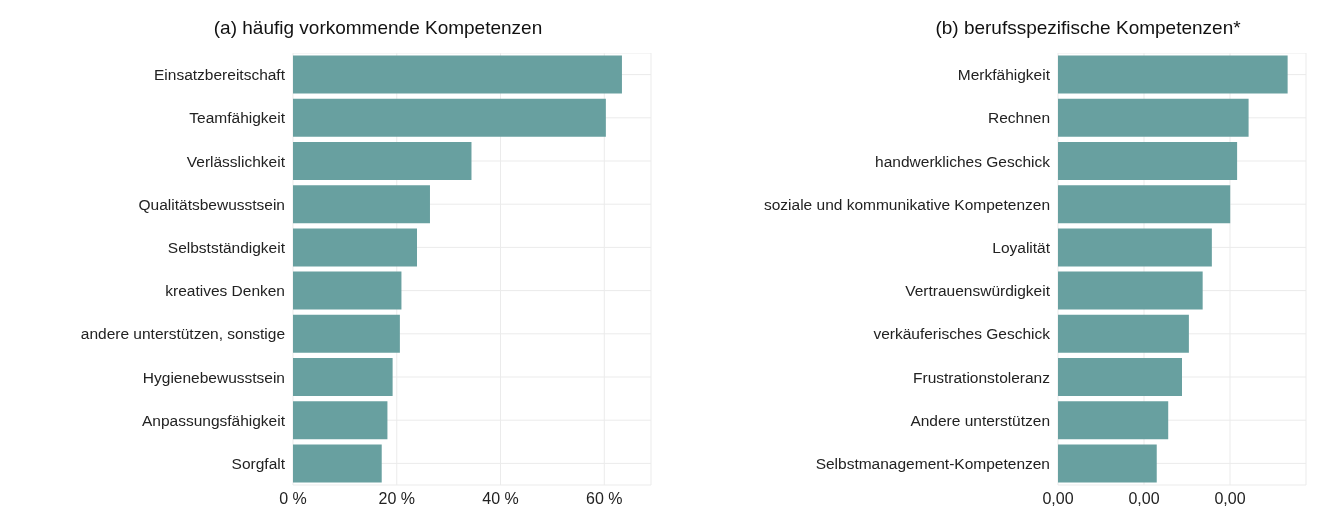 The width and height of the screenshot is (1327, 523). Describe the element at coordinates (963, 161) in the screenshot. I see `y-tick-label: handwerkliches Geschick` at that location.